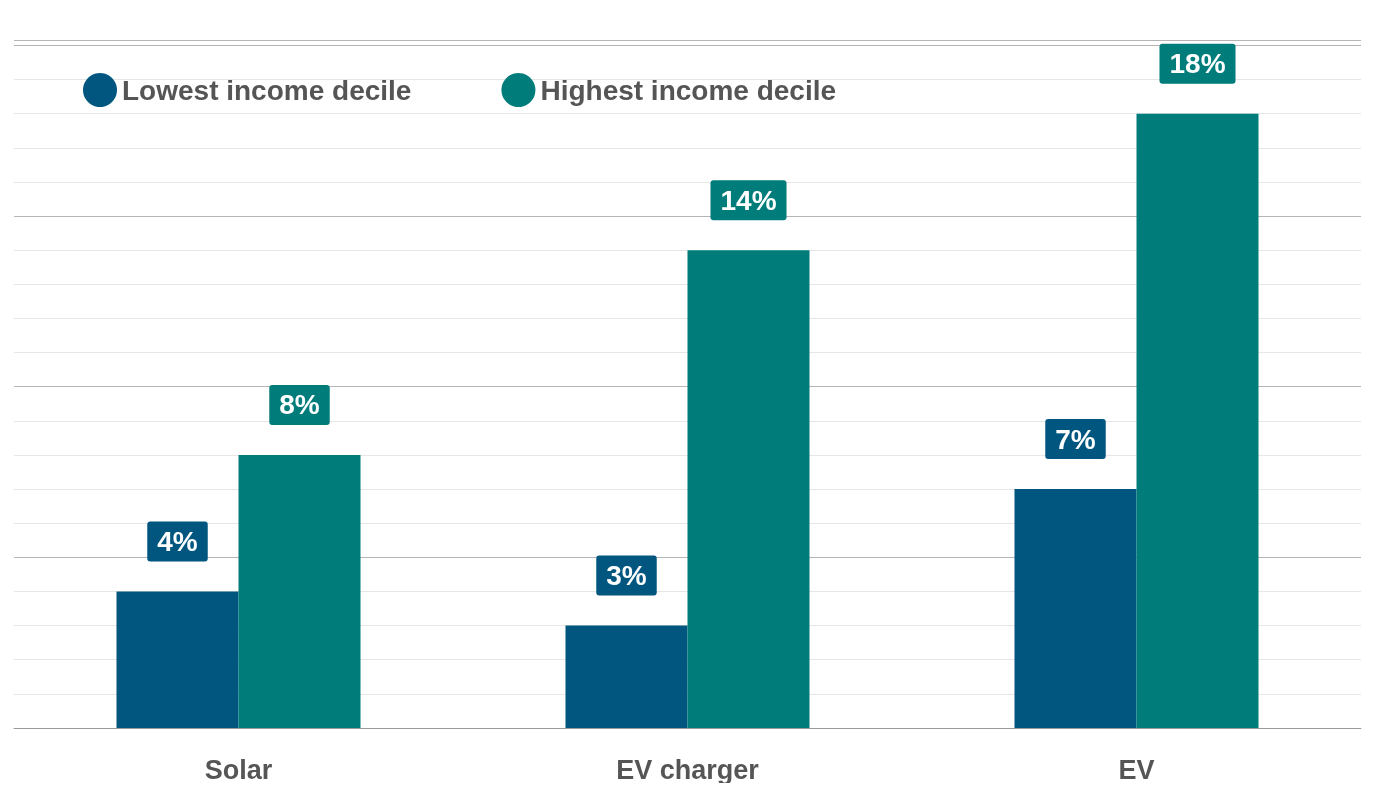 Image resolution: width=1381 pixels, height=791 pixels. What do you see at coordinates (688, 90) in the screenshot?
I see `legend-label: Highest income decile` at bounding box center [688, 90].